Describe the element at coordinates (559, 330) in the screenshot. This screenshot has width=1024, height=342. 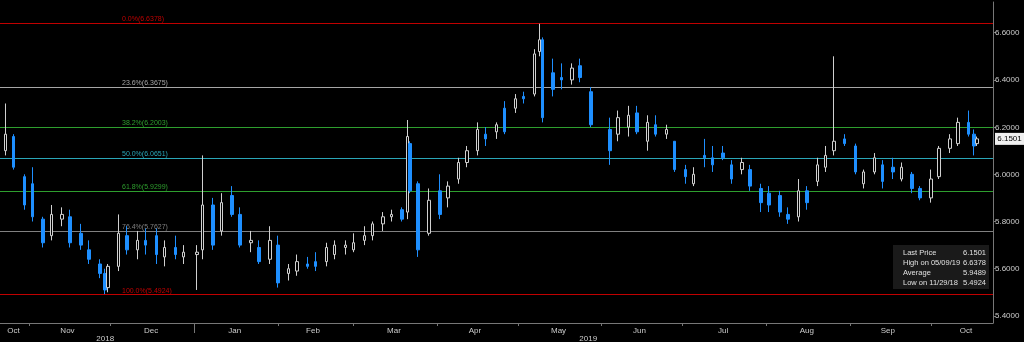
I see `x-tick-label: May` at that location.